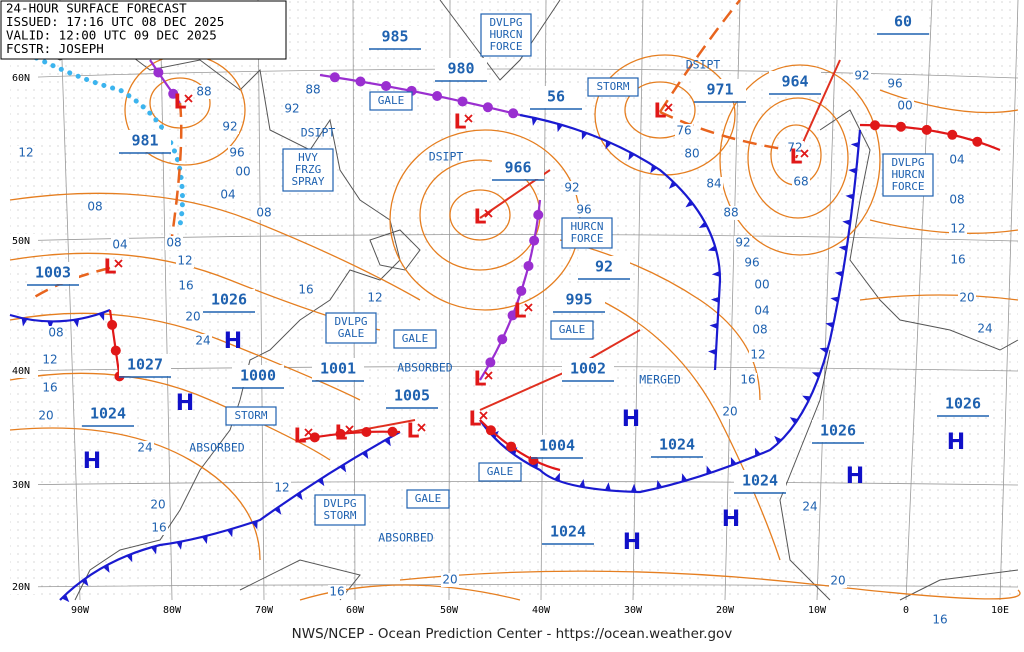 The width and height of the screenshot is (1024, 652). Describe the element at coordinates (264, 610) in the screenshot. I see `lon-label: 70W` at that location.